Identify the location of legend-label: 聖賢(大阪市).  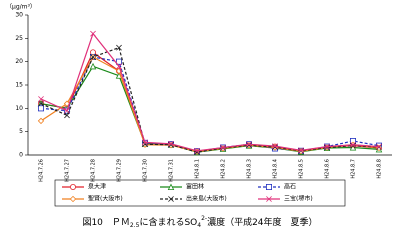
(105, 199).